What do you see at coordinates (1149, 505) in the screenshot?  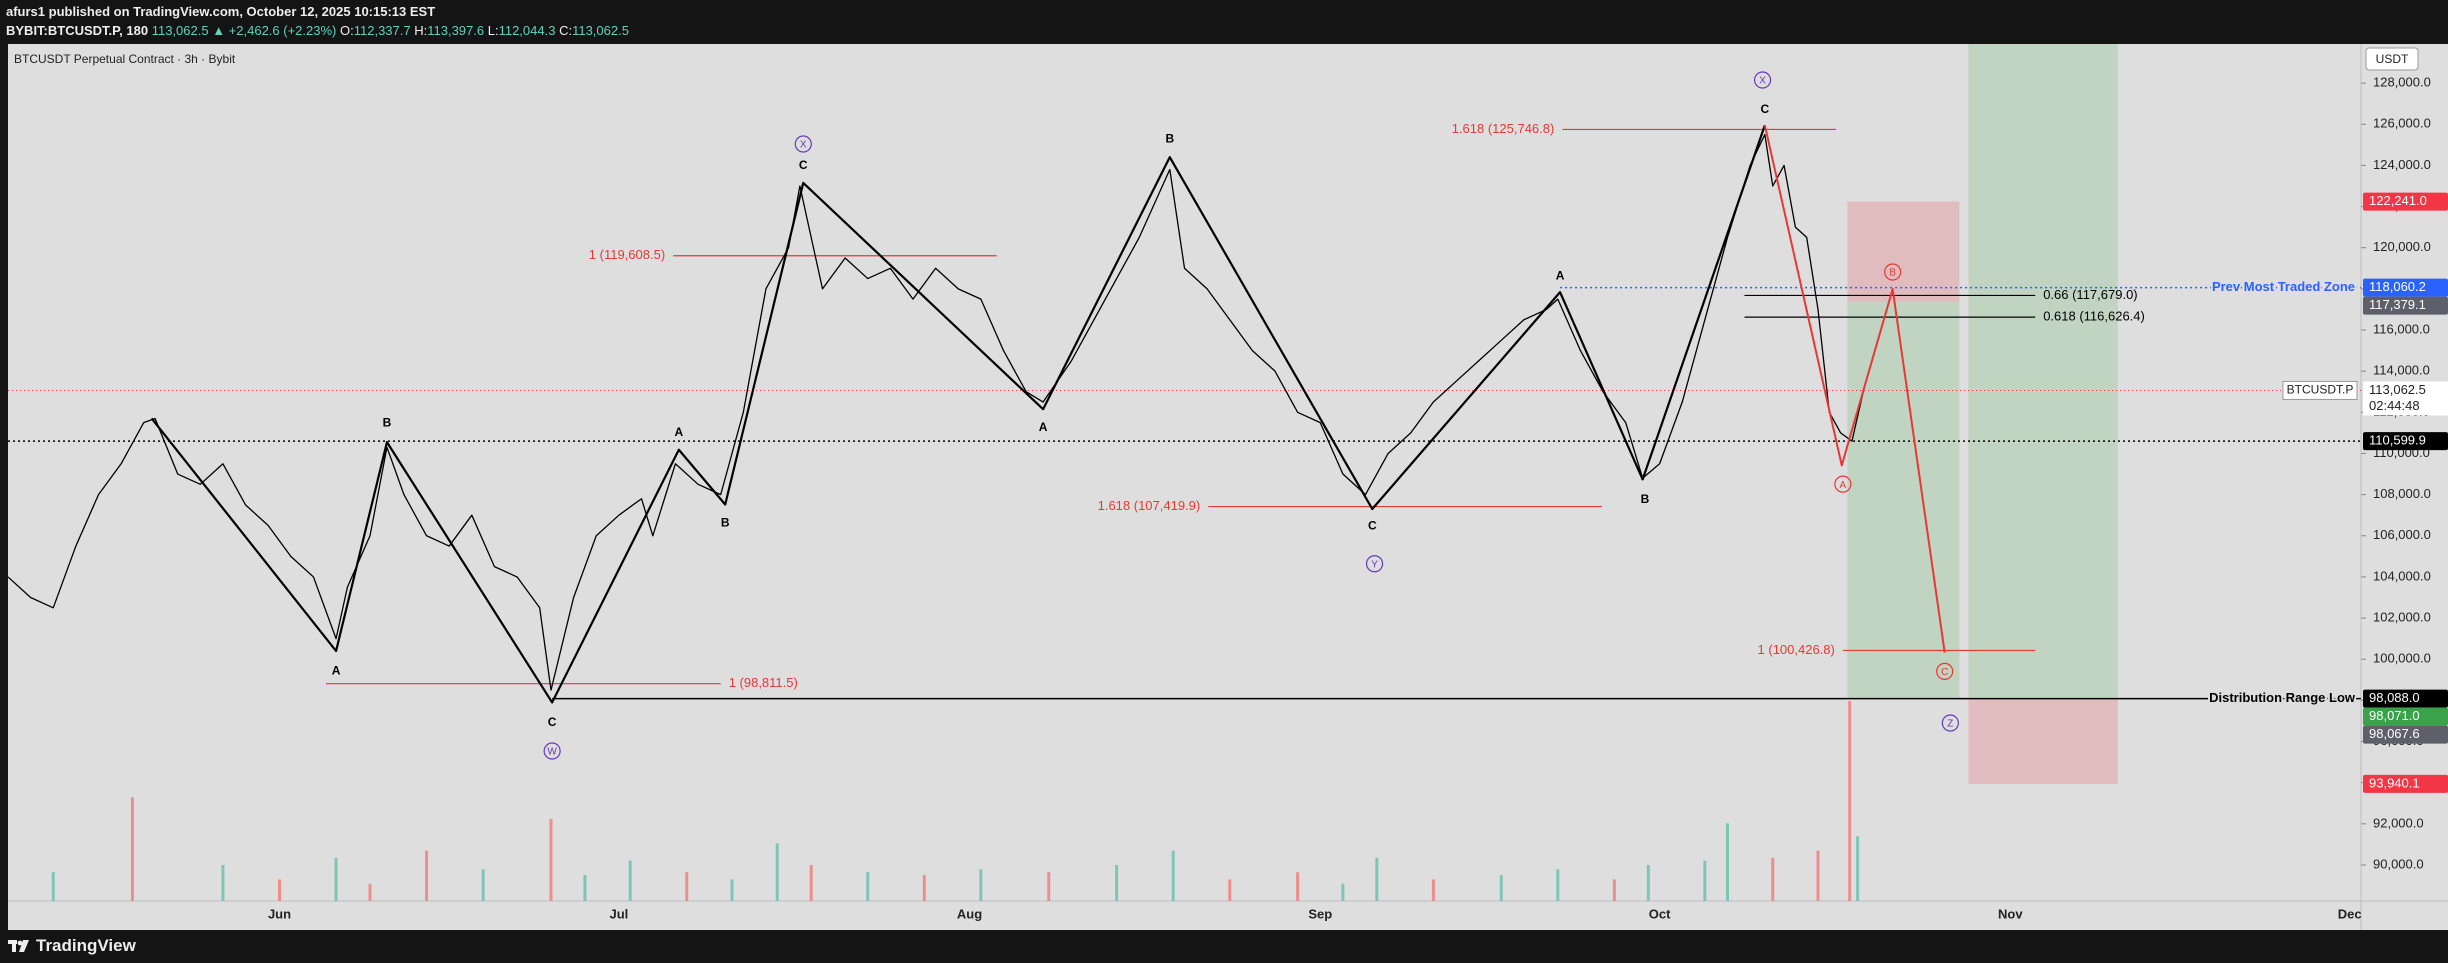 I see `fib-label: 1.618 (107,419.9)` at bounding box center [1149, 505].